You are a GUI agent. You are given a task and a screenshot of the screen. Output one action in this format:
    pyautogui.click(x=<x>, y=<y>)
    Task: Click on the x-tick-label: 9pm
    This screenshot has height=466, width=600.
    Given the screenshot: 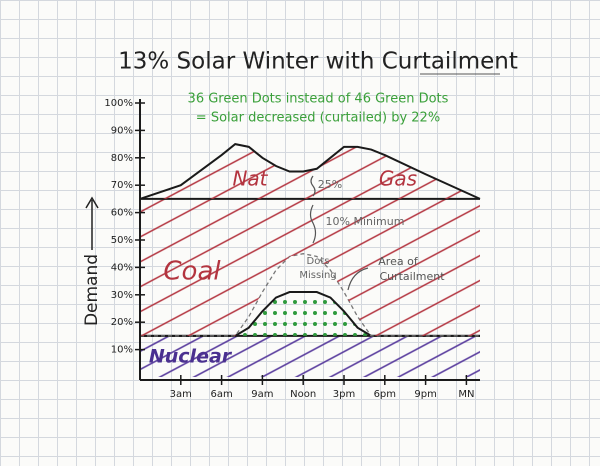 What is the action you would take?
    pyautogui.click(x=425, y=394)
    